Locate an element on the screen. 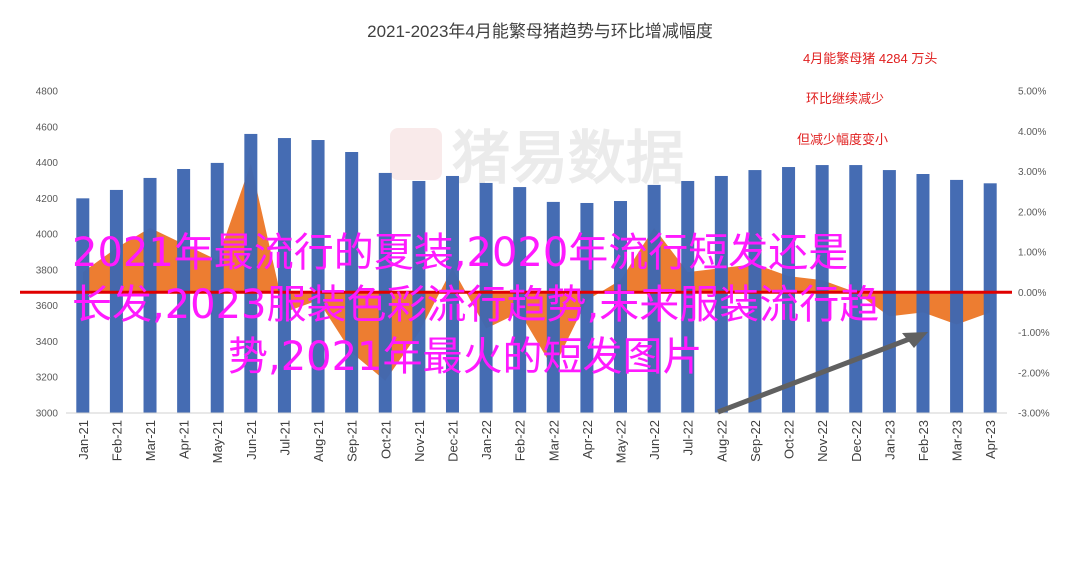 The height and width of the screenshot is (586, 1080). y2-tick-label: 1.00% is located at coordinates (1032, 253).